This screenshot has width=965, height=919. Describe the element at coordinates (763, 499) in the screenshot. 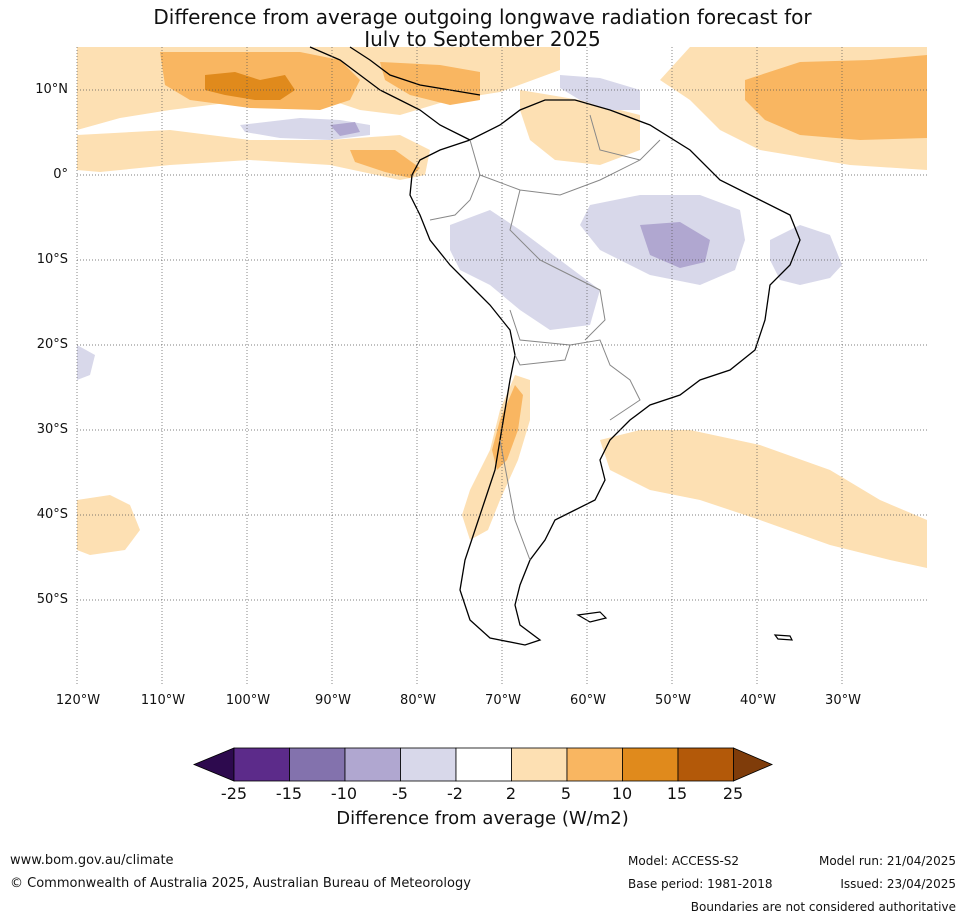

I see `anomaly-region-south-atlantic` at that location.